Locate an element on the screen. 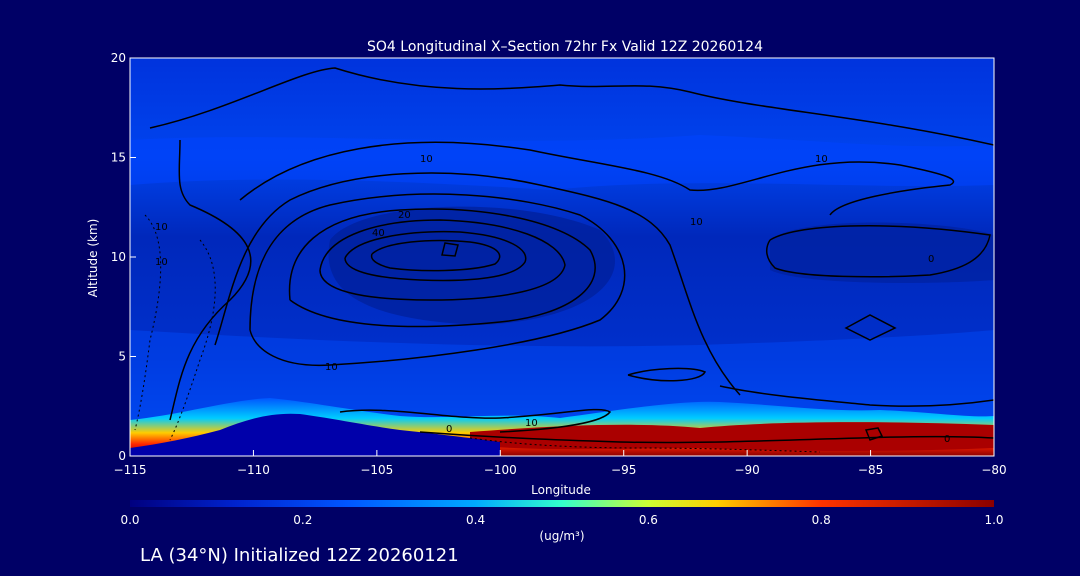 The height and width of the screenshot is (576, 1080). y-axis: 0 5 10 15 20 is located at coordinates (123, 257).